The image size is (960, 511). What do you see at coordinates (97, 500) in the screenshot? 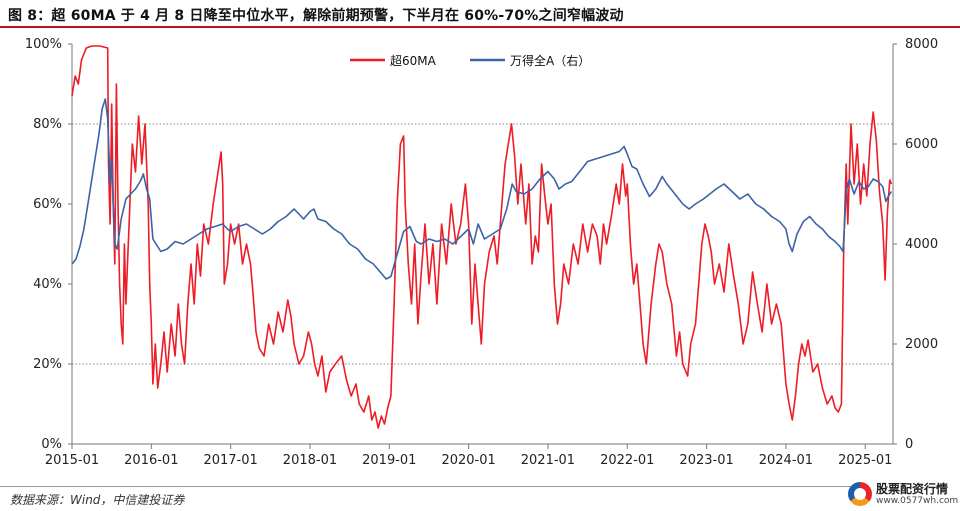
I see `source-note: 数据来源：Wind，中信建投证券` at bounding box center [97, 500].